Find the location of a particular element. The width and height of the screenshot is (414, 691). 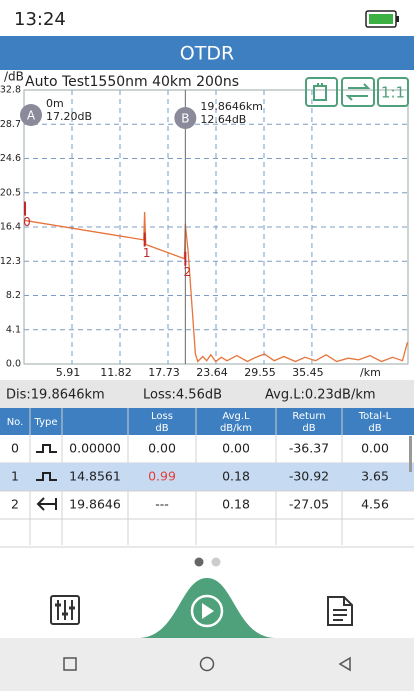

switch-button is located at coordinates (358, 92).